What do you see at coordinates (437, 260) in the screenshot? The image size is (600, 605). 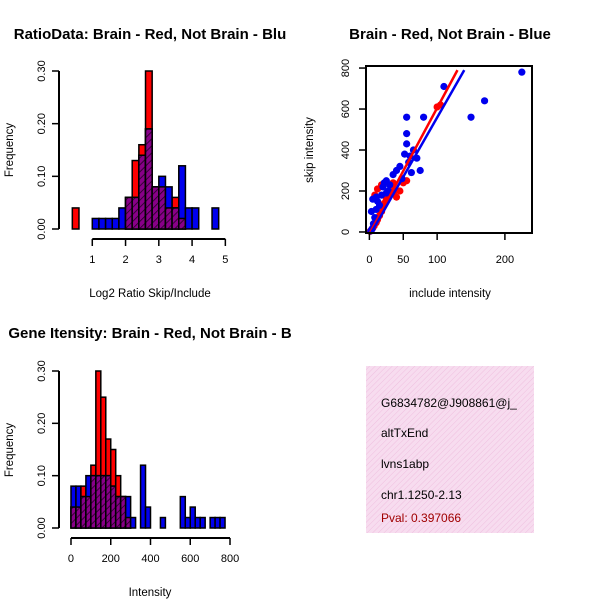 I see `intensity-scatter-x-tick-label: 100` at bounding box center [437, 260].